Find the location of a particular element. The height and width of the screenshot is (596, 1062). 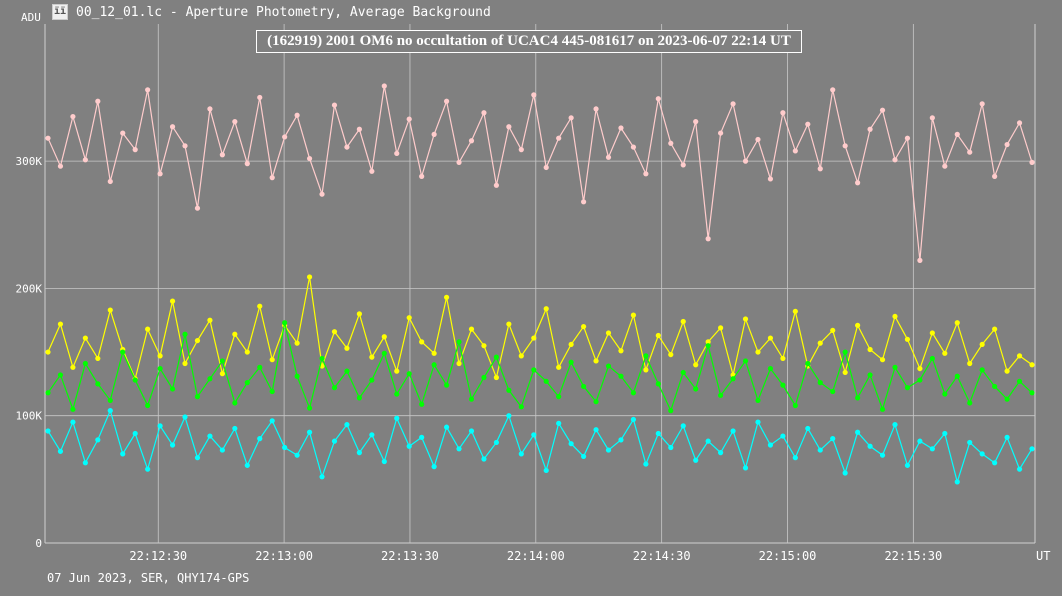

x-tick-label: 22:13:30 is located at coordinates (410, 556).